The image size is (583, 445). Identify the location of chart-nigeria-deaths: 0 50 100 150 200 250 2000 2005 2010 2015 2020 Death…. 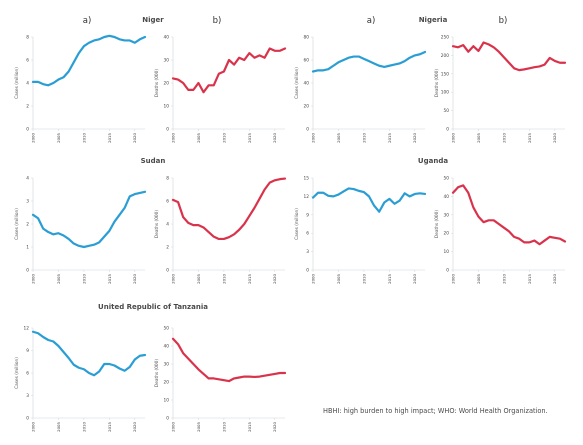
(500, 89).